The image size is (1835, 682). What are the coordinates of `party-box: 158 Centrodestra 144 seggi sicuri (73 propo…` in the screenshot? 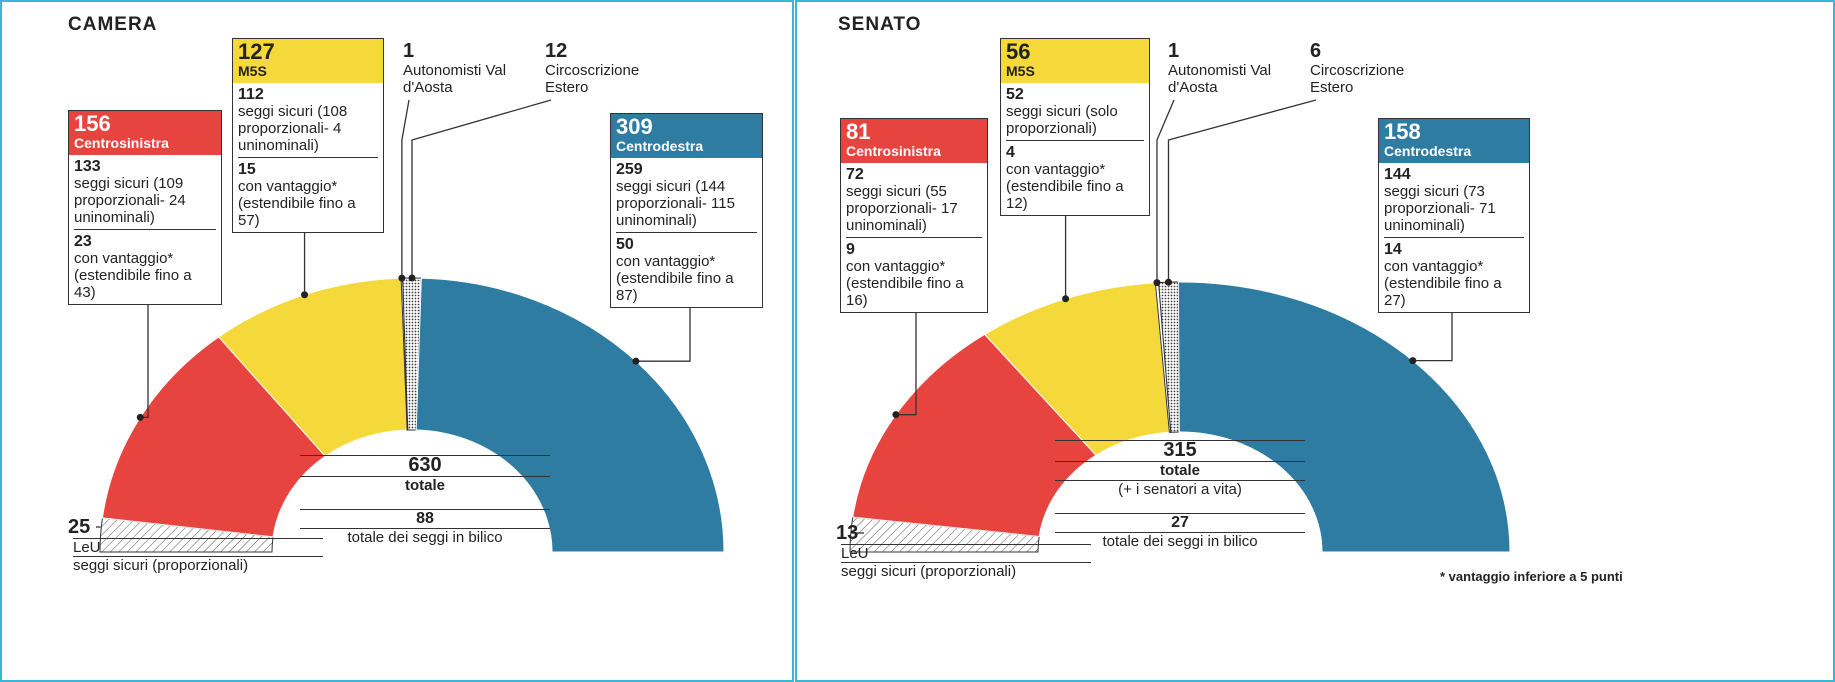 It's located at (1454, 215).